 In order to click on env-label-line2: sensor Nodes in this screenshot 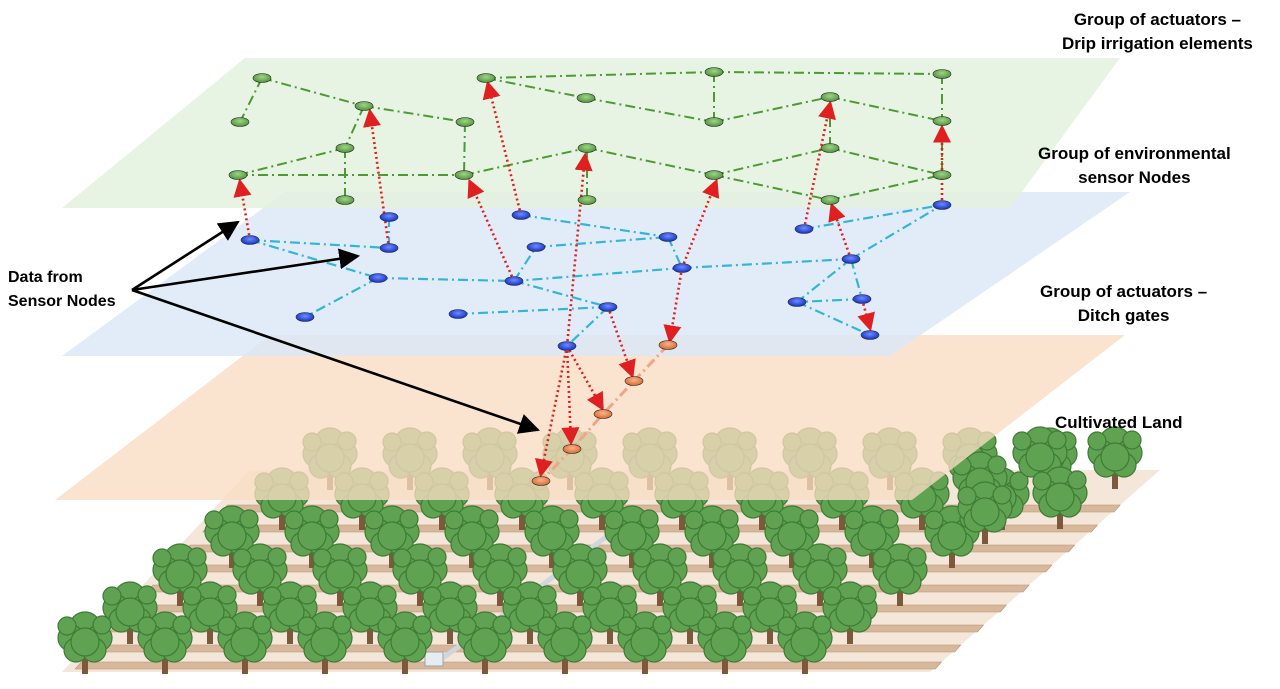, I will do `click(1134, 177)`.